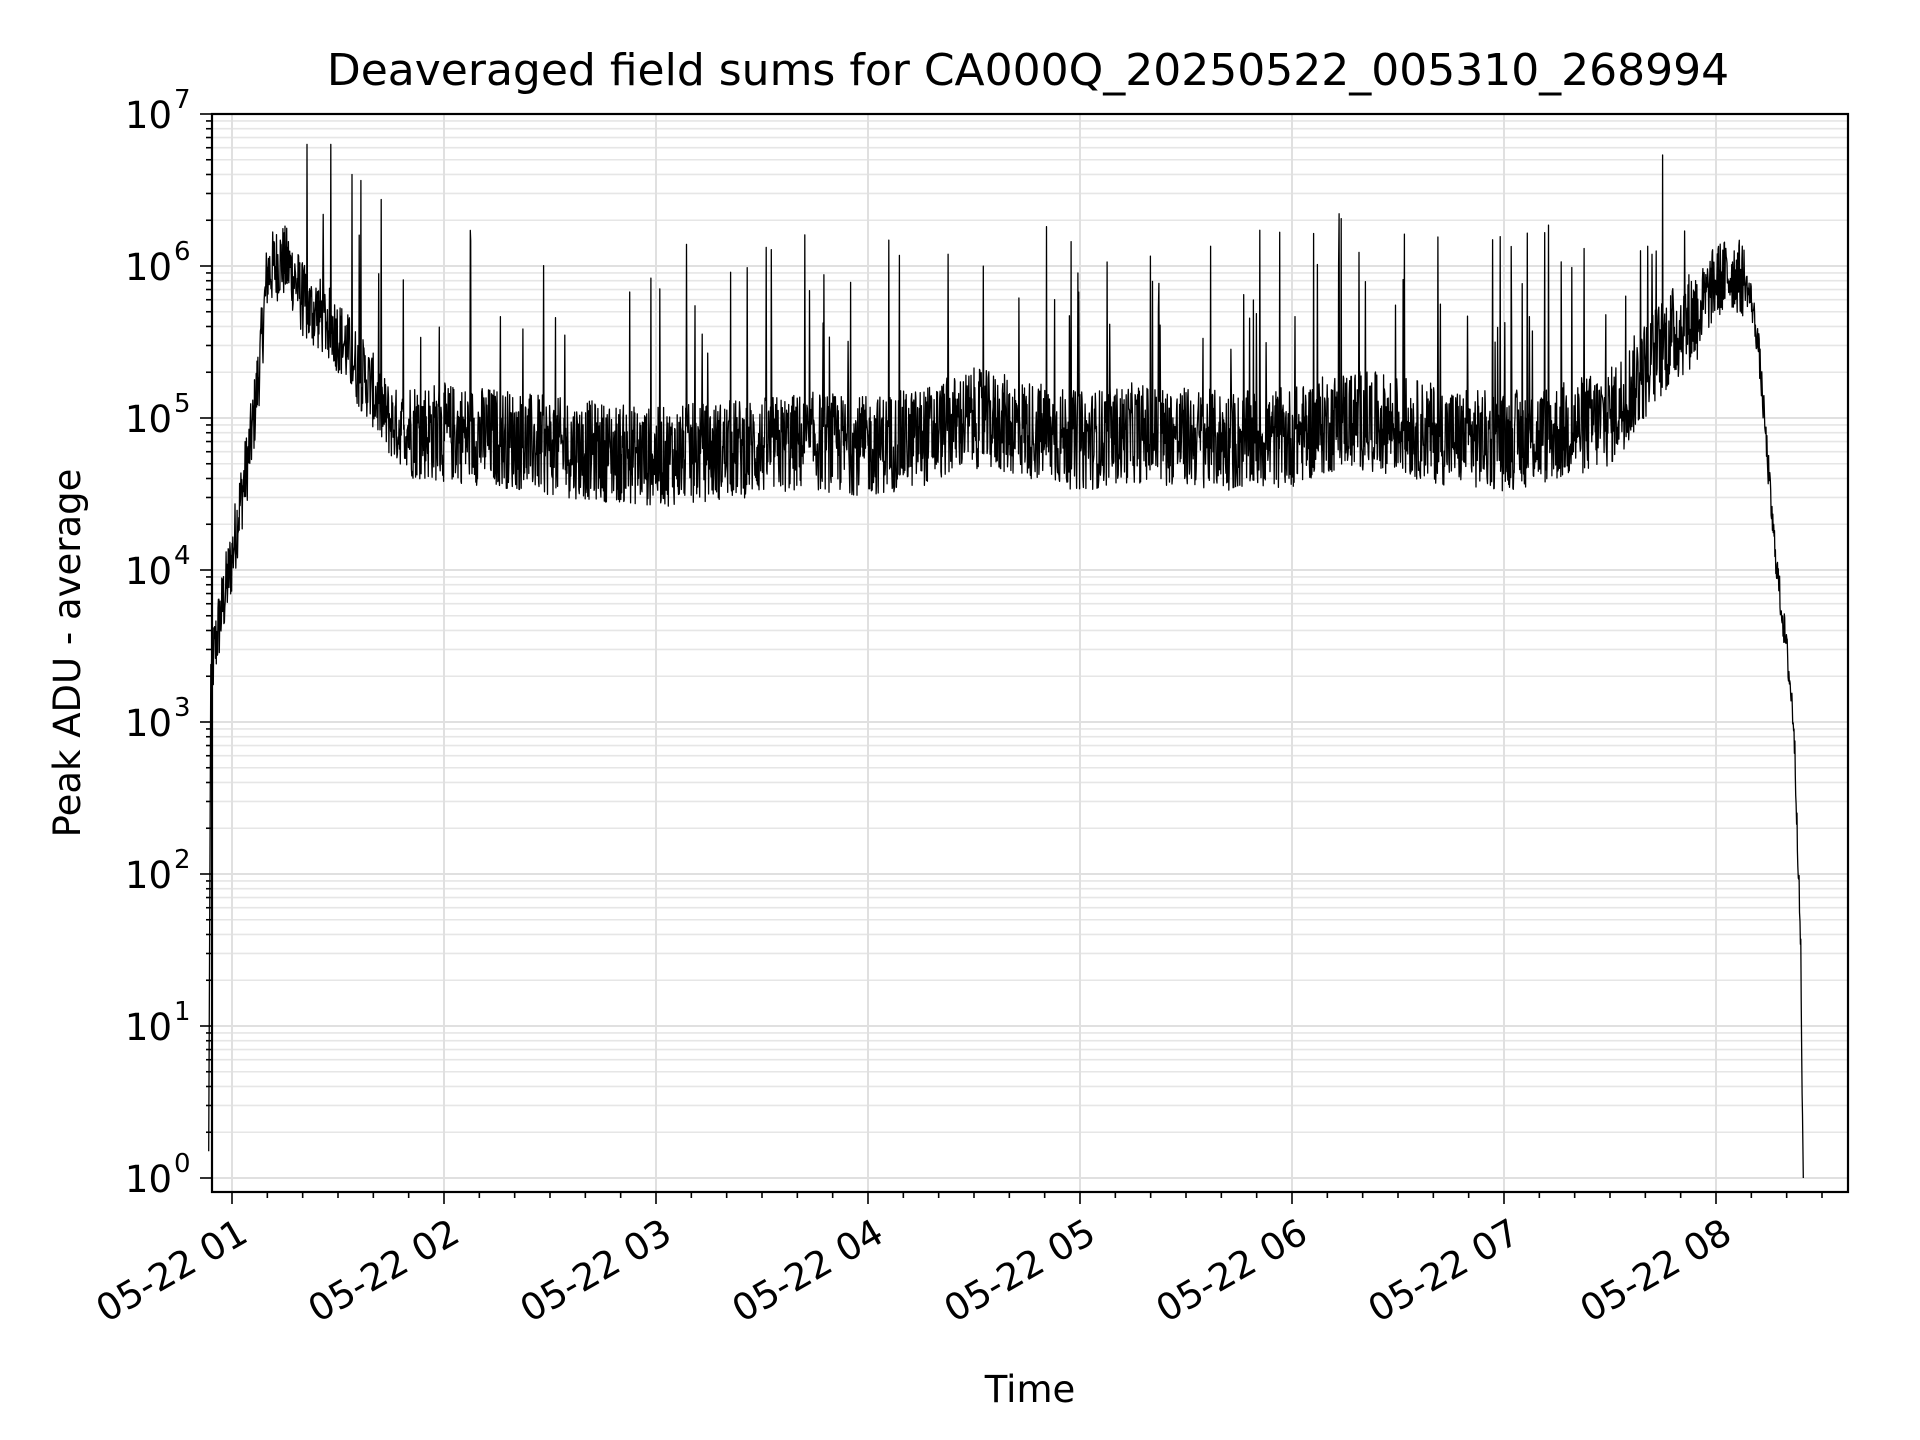 This screenshot has height=1440, width=1920. Describe the element at coordinates (1030, 1389) in the screenshot. I see `x-axis-label: Time` at that location.